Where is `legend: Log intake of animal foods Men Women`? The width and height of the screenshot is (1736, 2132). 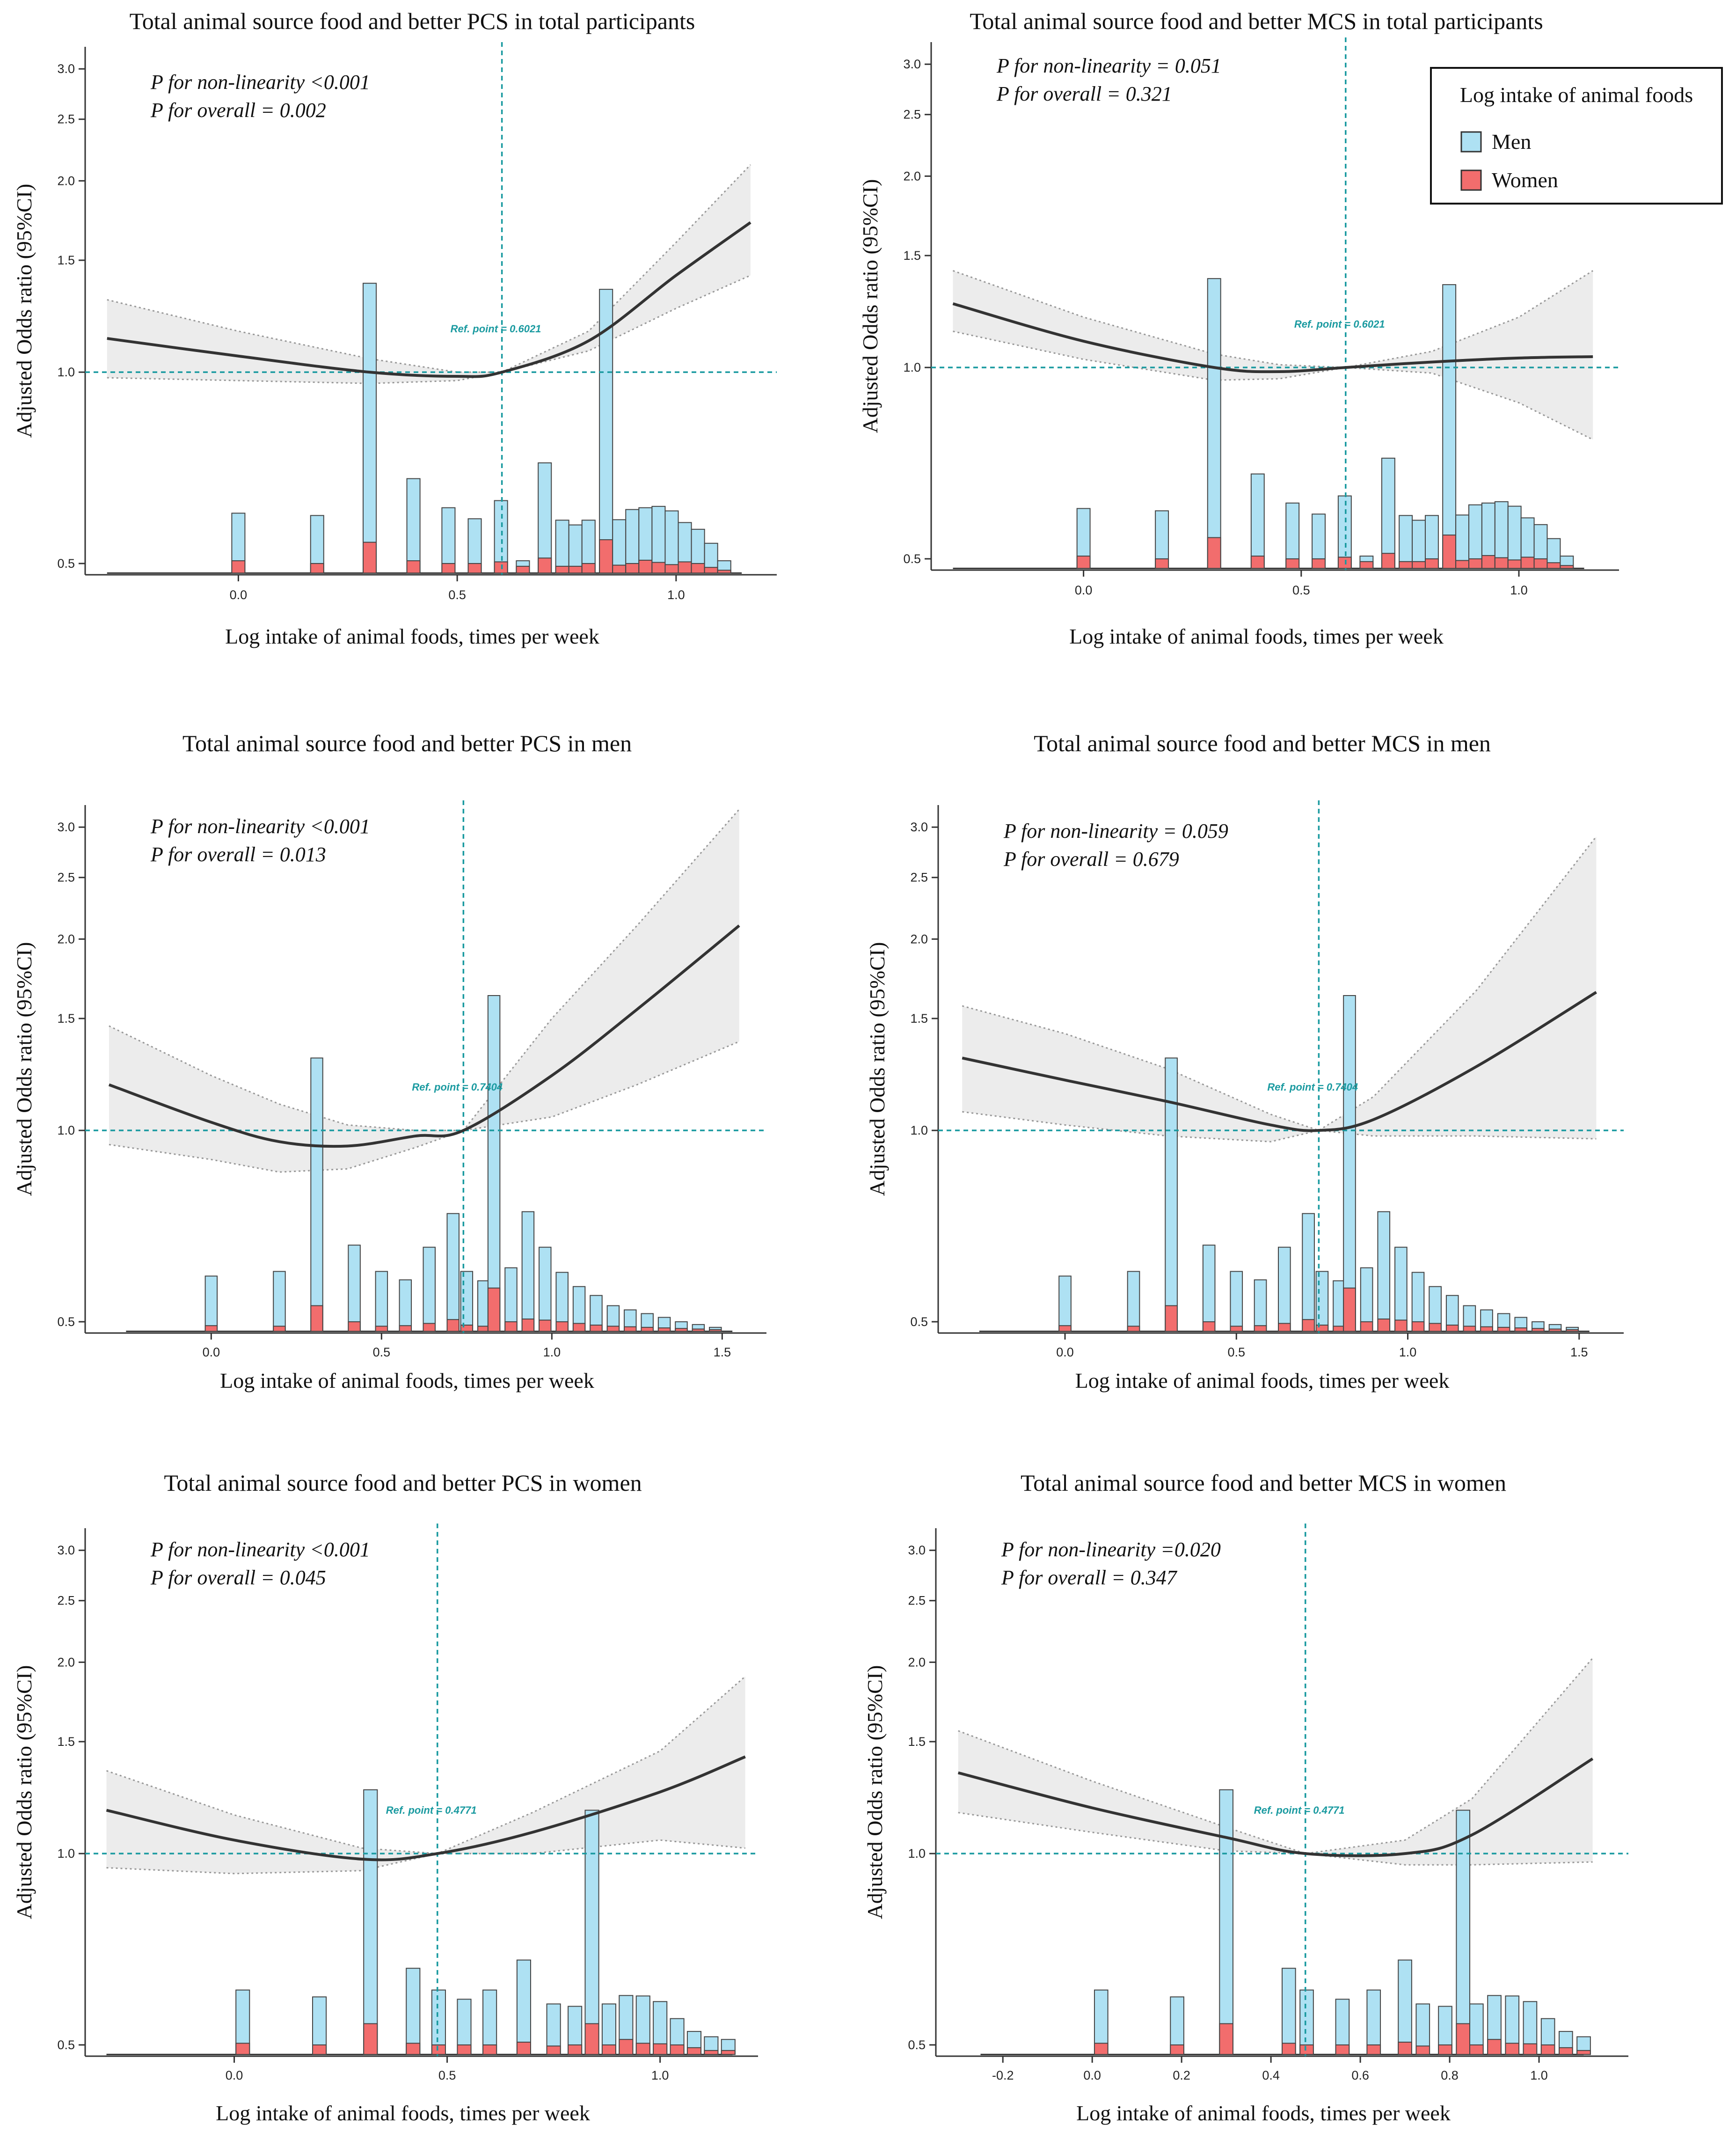 legend: Log intake of animal foods Men Women is located at coordinates (1577, 136).